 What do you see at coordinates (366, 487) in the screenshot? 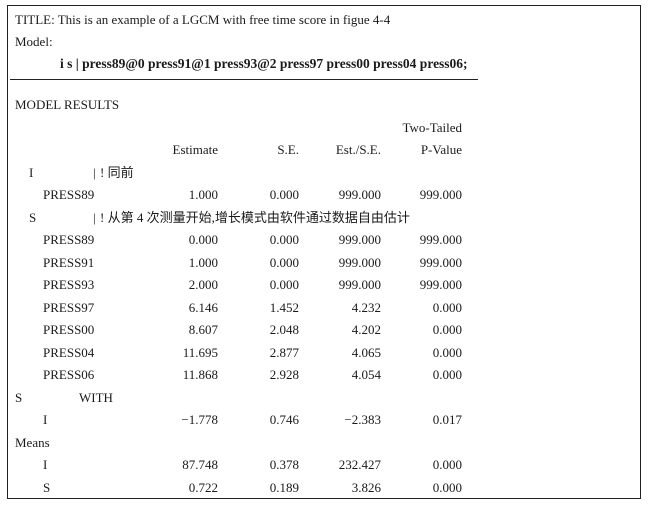
I see `est-se-value: 3.826` at bounding box center [366, 487].